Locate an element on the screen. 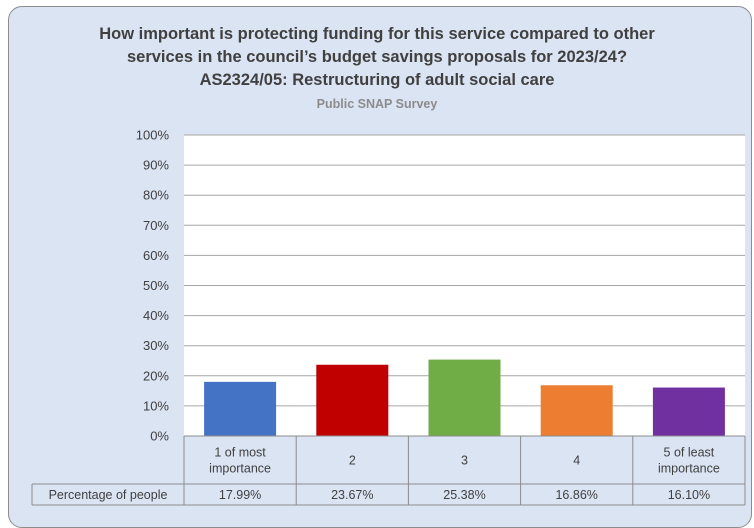  y-tick-label: 90% is located at coordinates (156, 165).